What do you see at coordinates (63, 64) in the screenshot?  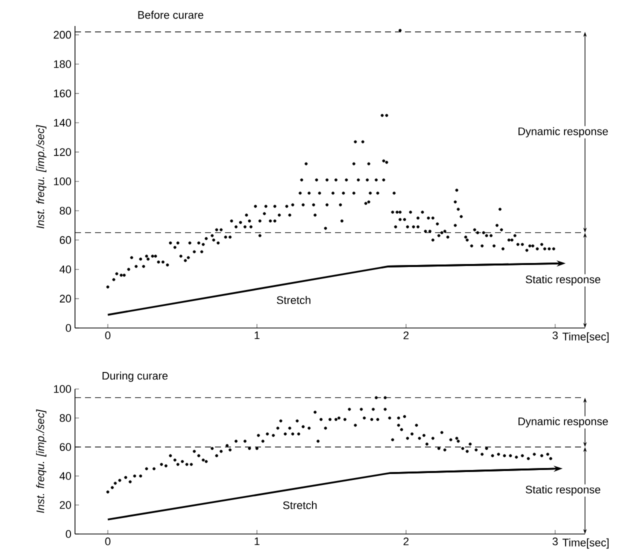 I see `y-tick-label: 180` at bounding box center [63, 64].